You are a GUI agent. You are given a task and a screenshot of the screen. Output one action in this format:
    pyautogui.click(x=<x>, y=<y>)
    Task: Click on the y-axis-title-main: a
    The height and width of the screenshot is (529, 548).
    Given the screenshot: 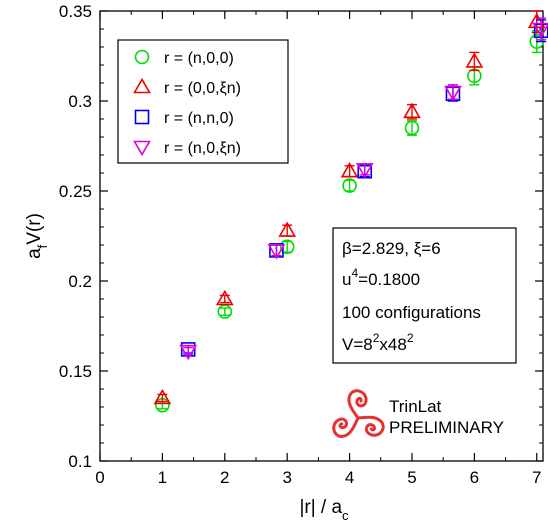 What is the action you would take?
    pyautogui.click(x=34, y=253)
    